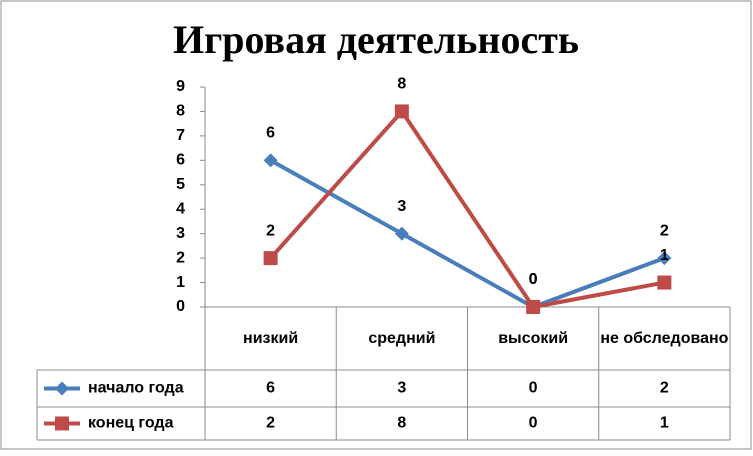 The image size is (753, 456). Describe the element at coordinates (664, 423) in the screenshot. I see `table-value: 1` at that location.